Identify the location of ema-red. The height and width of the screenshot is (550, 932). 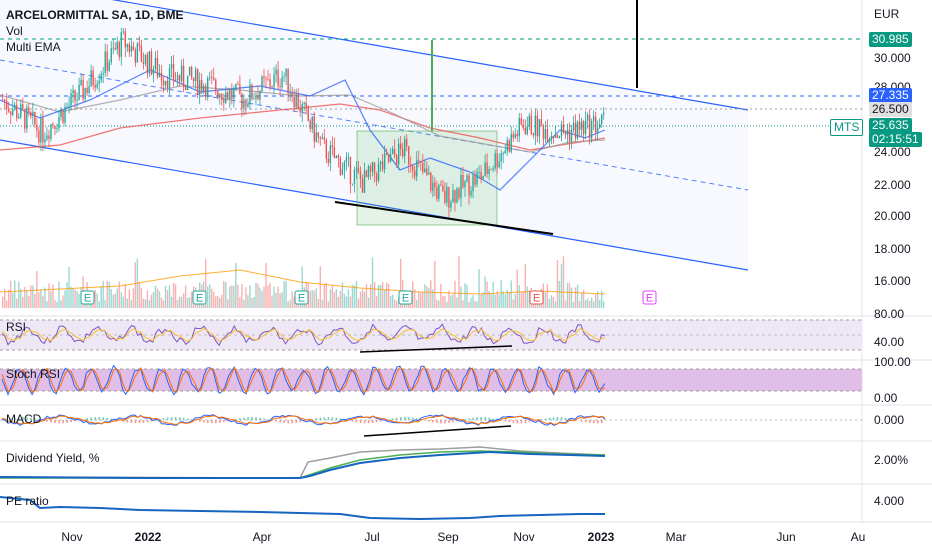
(303, 127).